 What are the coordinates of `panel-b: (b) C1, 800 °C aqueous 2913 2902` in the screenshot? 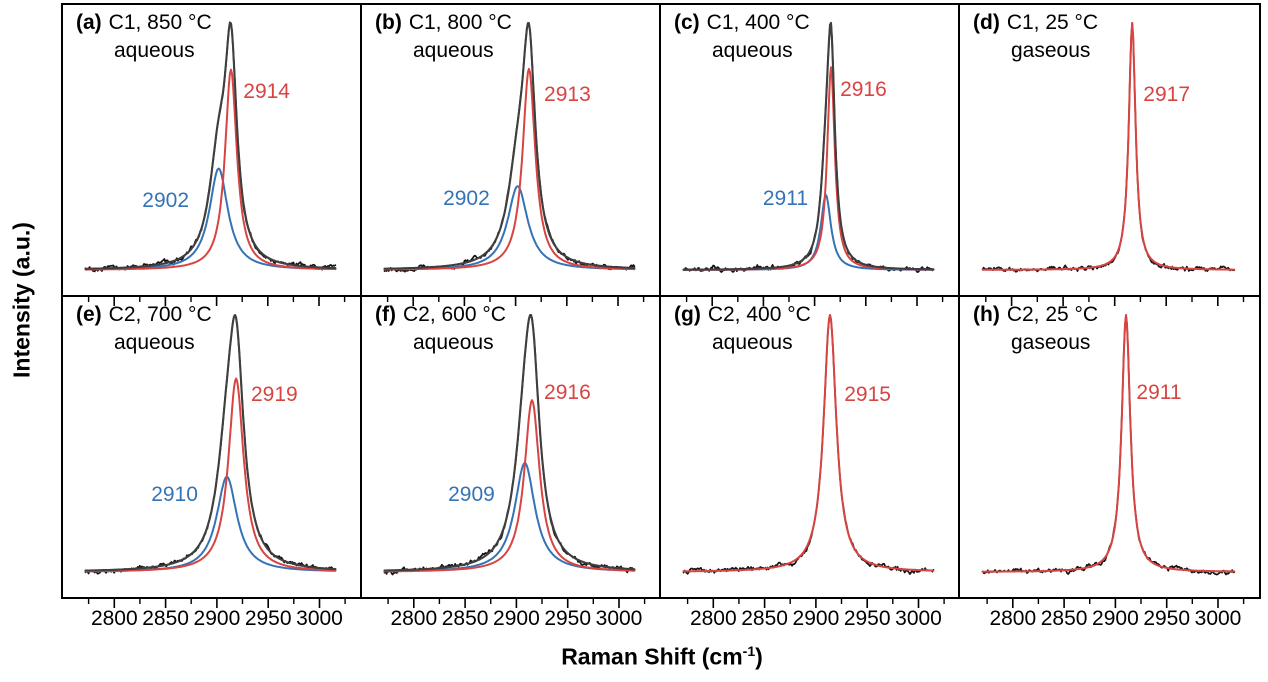 It's located at (511, 151).